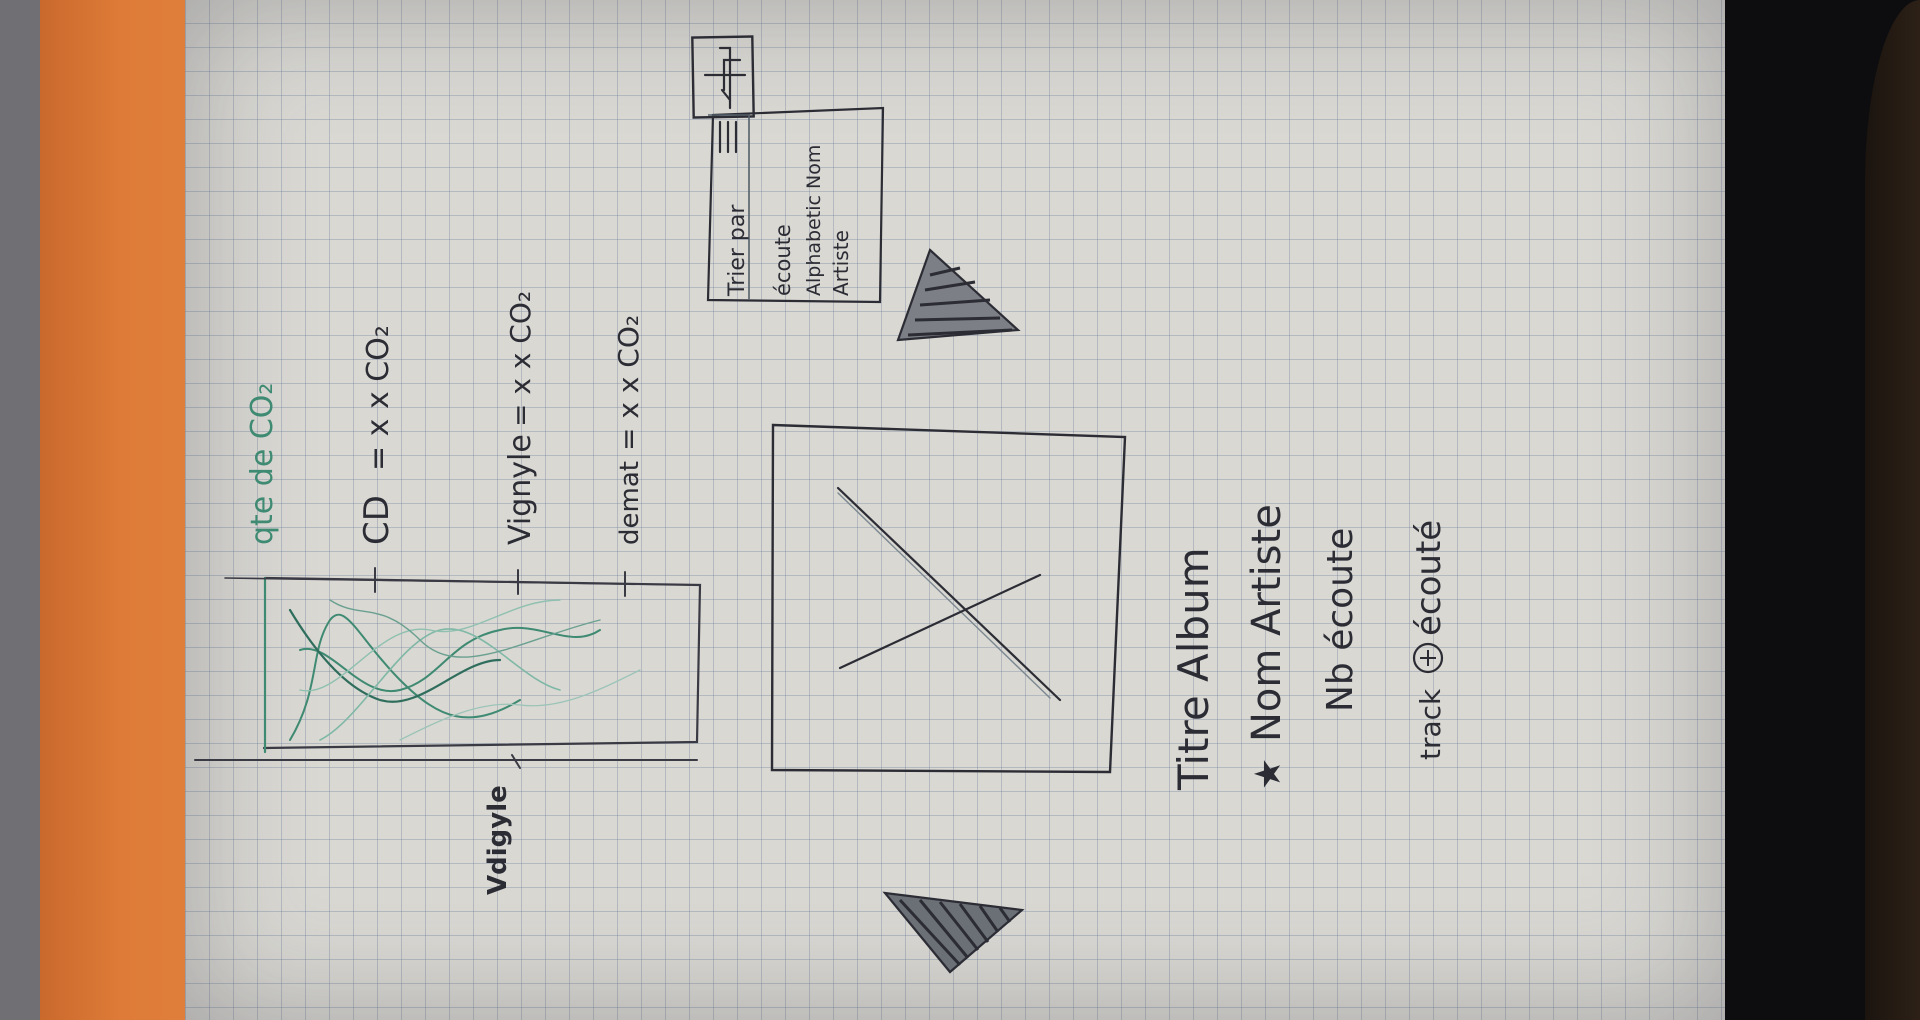  What do you see at coordinates (377, 520) in the screenshot?
I see `legend-label-cd: CD` at bounding box center [377, 520].